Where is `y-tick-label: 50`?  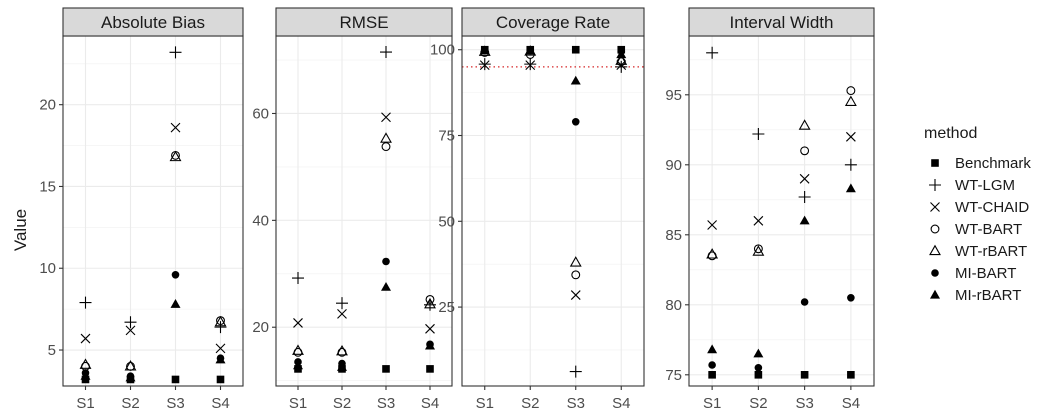
y-tick-label: 50 is located at coordinates (446, 221).